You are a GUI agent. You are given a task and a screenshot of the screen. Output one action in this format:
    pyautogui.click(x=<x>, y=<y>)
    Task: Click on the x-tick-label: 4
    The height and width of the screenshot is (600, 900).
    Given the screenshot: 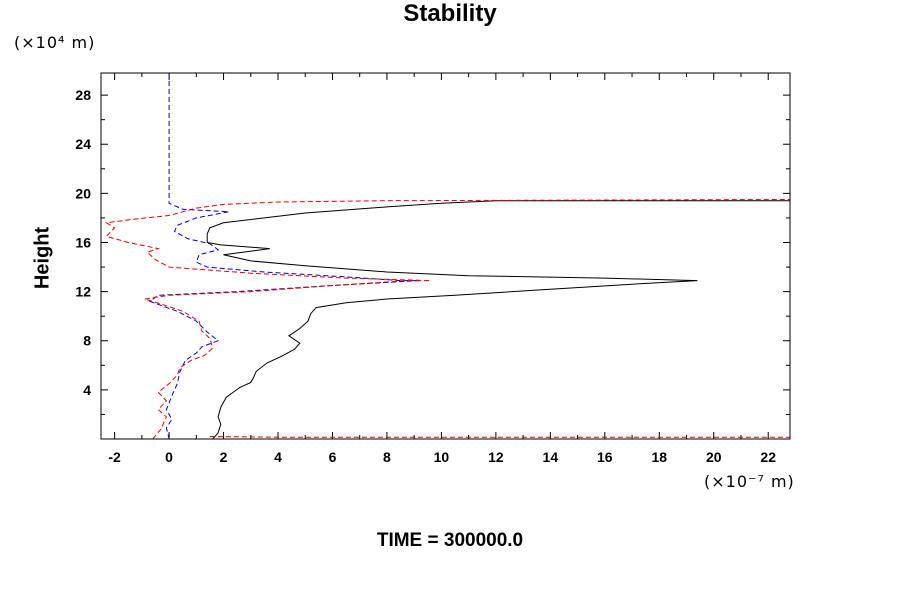 What is the action you would take?
    pyautogui.click(x=278, y=457)
    